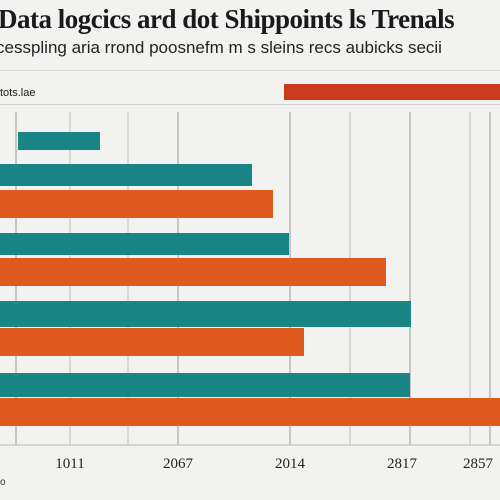  Describe the element at coordinates (18, 93) in the screenshot. I see `axis-caption: tots.lae` at that location.